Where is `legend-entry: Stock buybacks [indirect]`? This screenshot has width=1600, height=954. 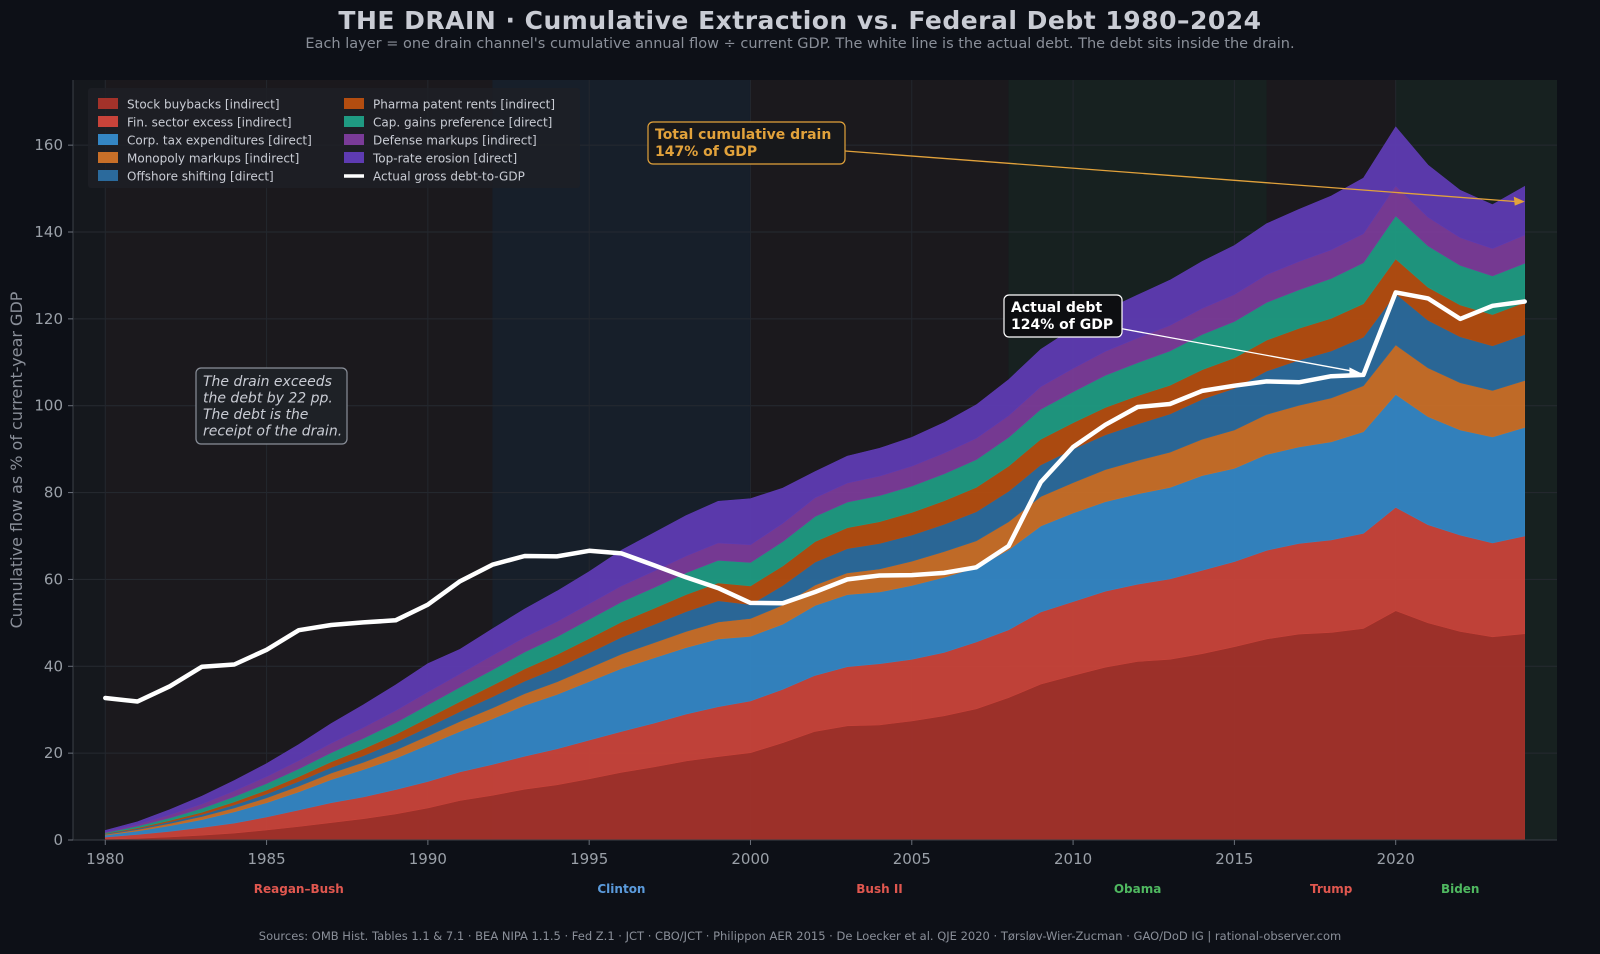
legend-entry: Stock buybacks [indirect] is located at coordinates (203, 105).